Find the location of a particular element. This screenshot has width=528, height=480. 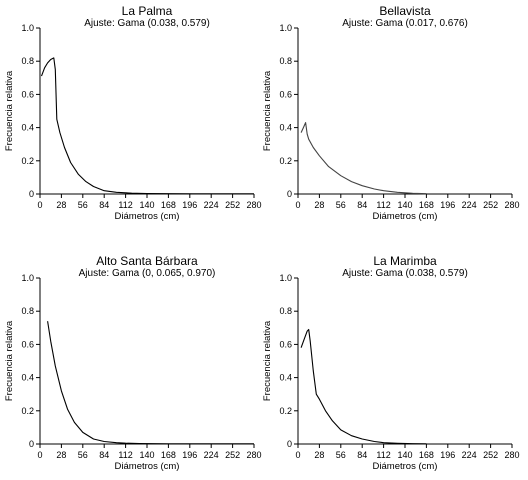

chart-title: Bellavista is located at coordinates (405, 11).